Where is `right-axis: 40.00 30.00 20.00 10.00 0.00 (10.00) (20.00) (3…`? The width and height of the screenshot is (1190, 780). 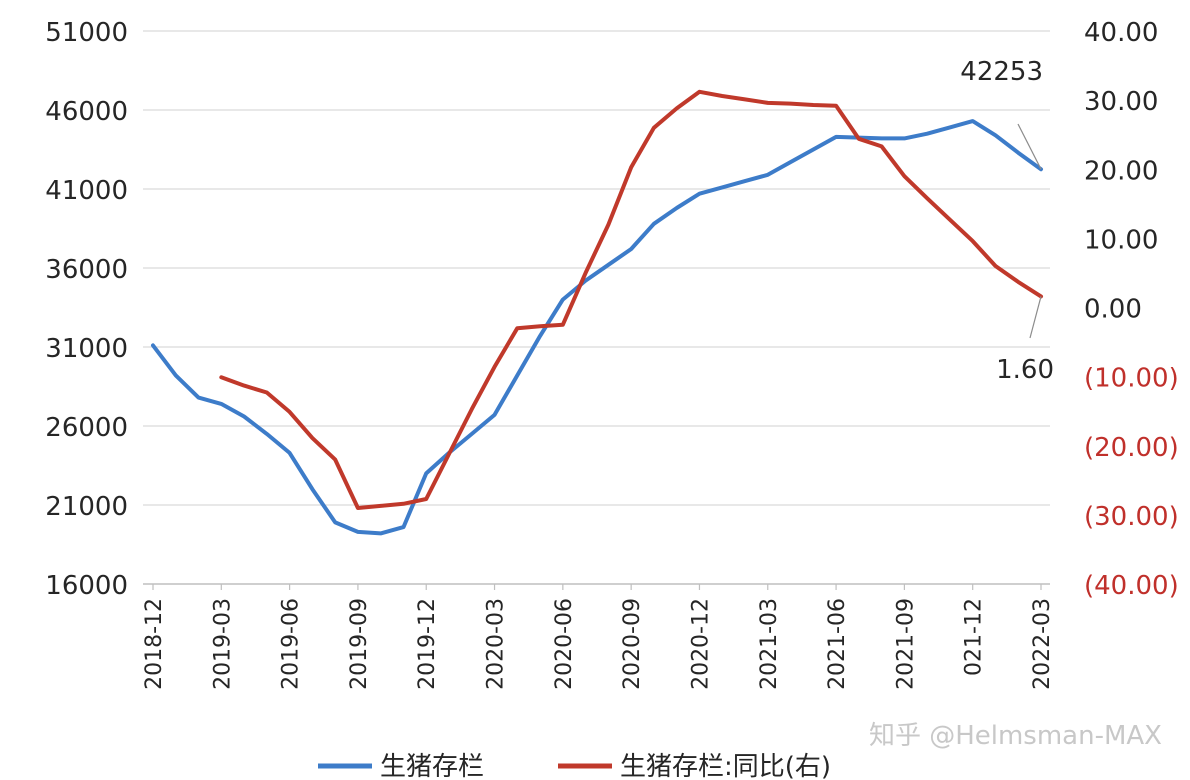 right-axis: 40.00 30.00 20.00 10.00 0.00 (10.00) (20.00) (3… is located at coordinates (1131, 309).